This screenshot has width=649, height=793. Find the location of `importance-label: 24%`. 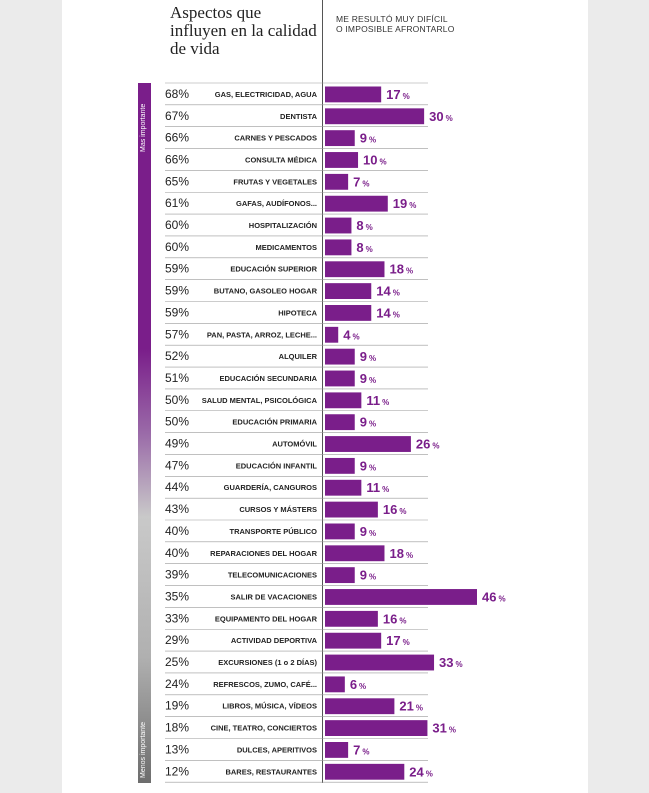

importance-label: 24% is located at coordinates (177, 684).